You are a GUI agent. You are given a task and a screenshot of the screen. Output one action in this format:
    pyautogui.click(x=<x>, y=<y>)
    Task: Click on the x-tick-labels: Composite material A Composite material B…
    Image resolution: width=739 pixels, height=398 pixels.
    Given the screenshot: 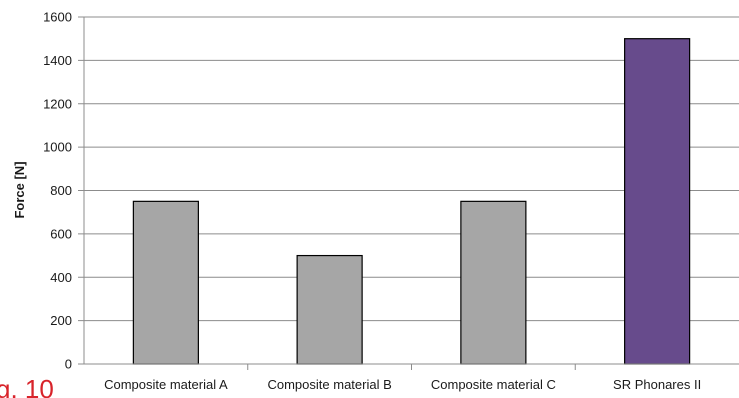 What is the action you would take?
    pyautogui.click(x=402, y=384)
    